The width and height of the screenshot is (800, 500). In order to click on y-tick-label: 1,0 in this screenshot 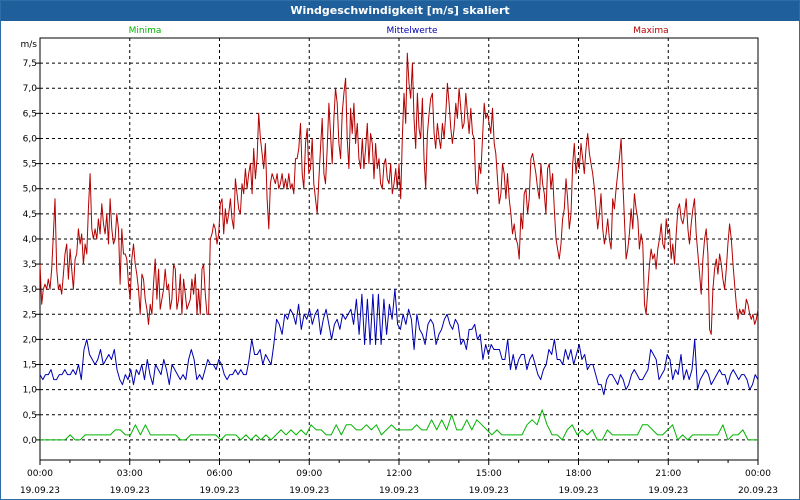, I will do `click(30, 391)`.